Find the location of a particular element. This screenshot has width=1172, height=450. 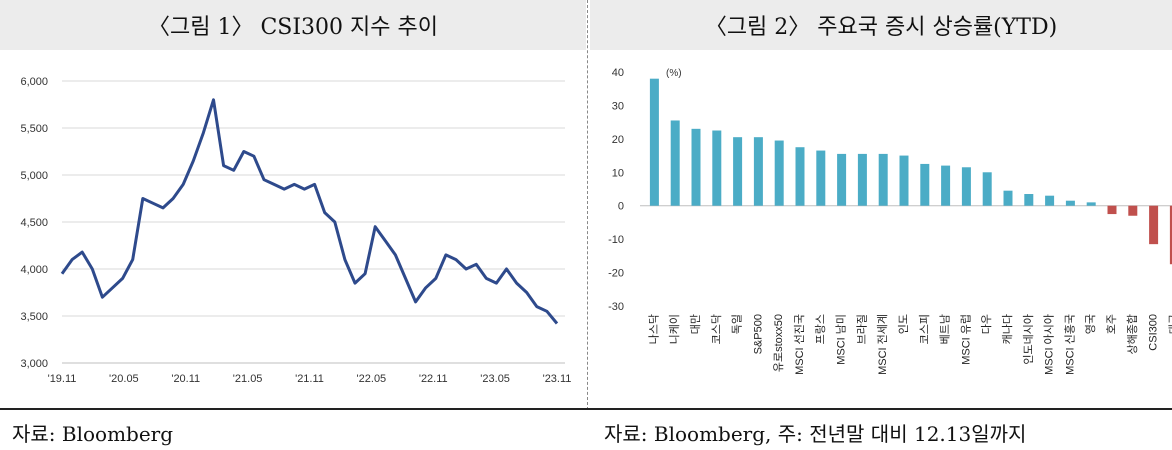

category-label: 브라질 is located at coordinates (861, 329).